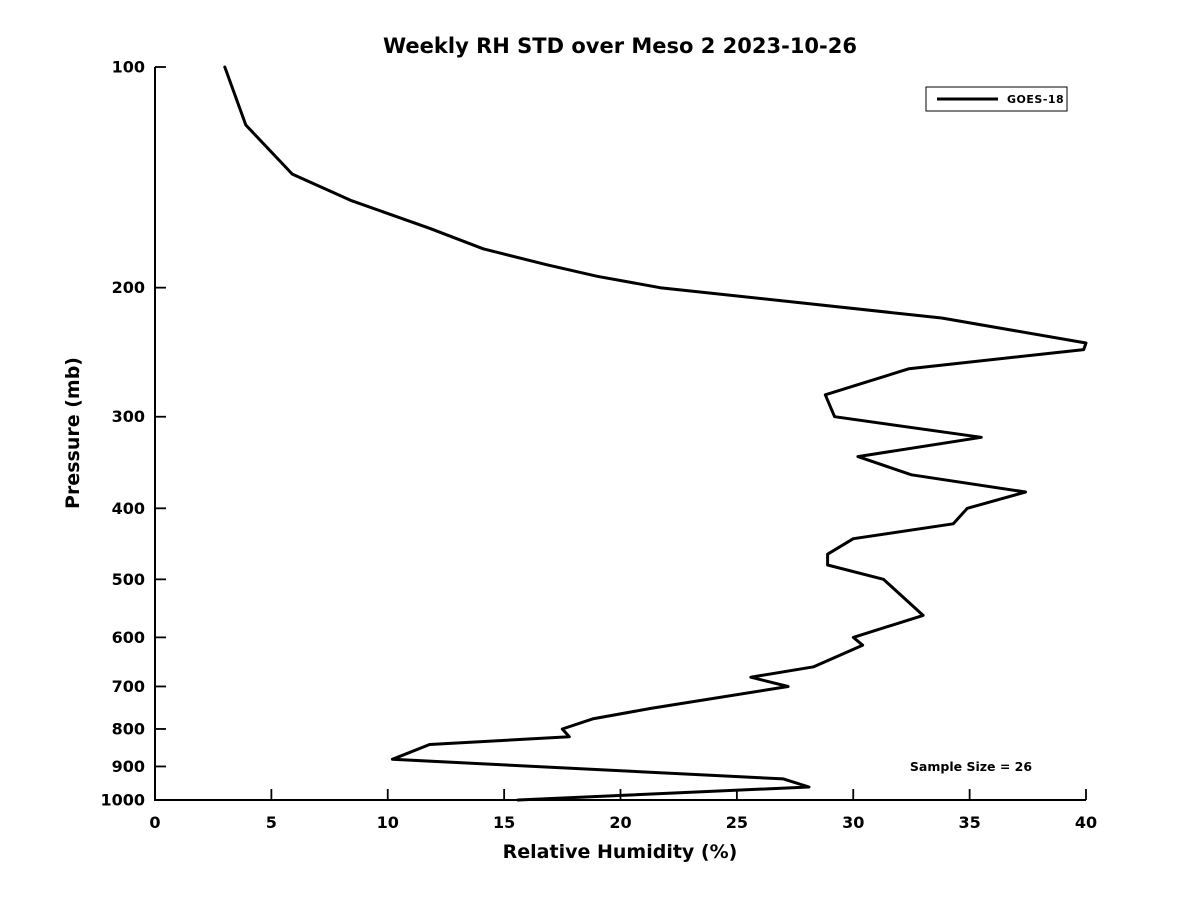 This screenshot has height=904, width=1200. What do you see at coordinates (388, 822) in the screenshot?
I see `x-tick-label: 10` at bounding box center [388, 822].